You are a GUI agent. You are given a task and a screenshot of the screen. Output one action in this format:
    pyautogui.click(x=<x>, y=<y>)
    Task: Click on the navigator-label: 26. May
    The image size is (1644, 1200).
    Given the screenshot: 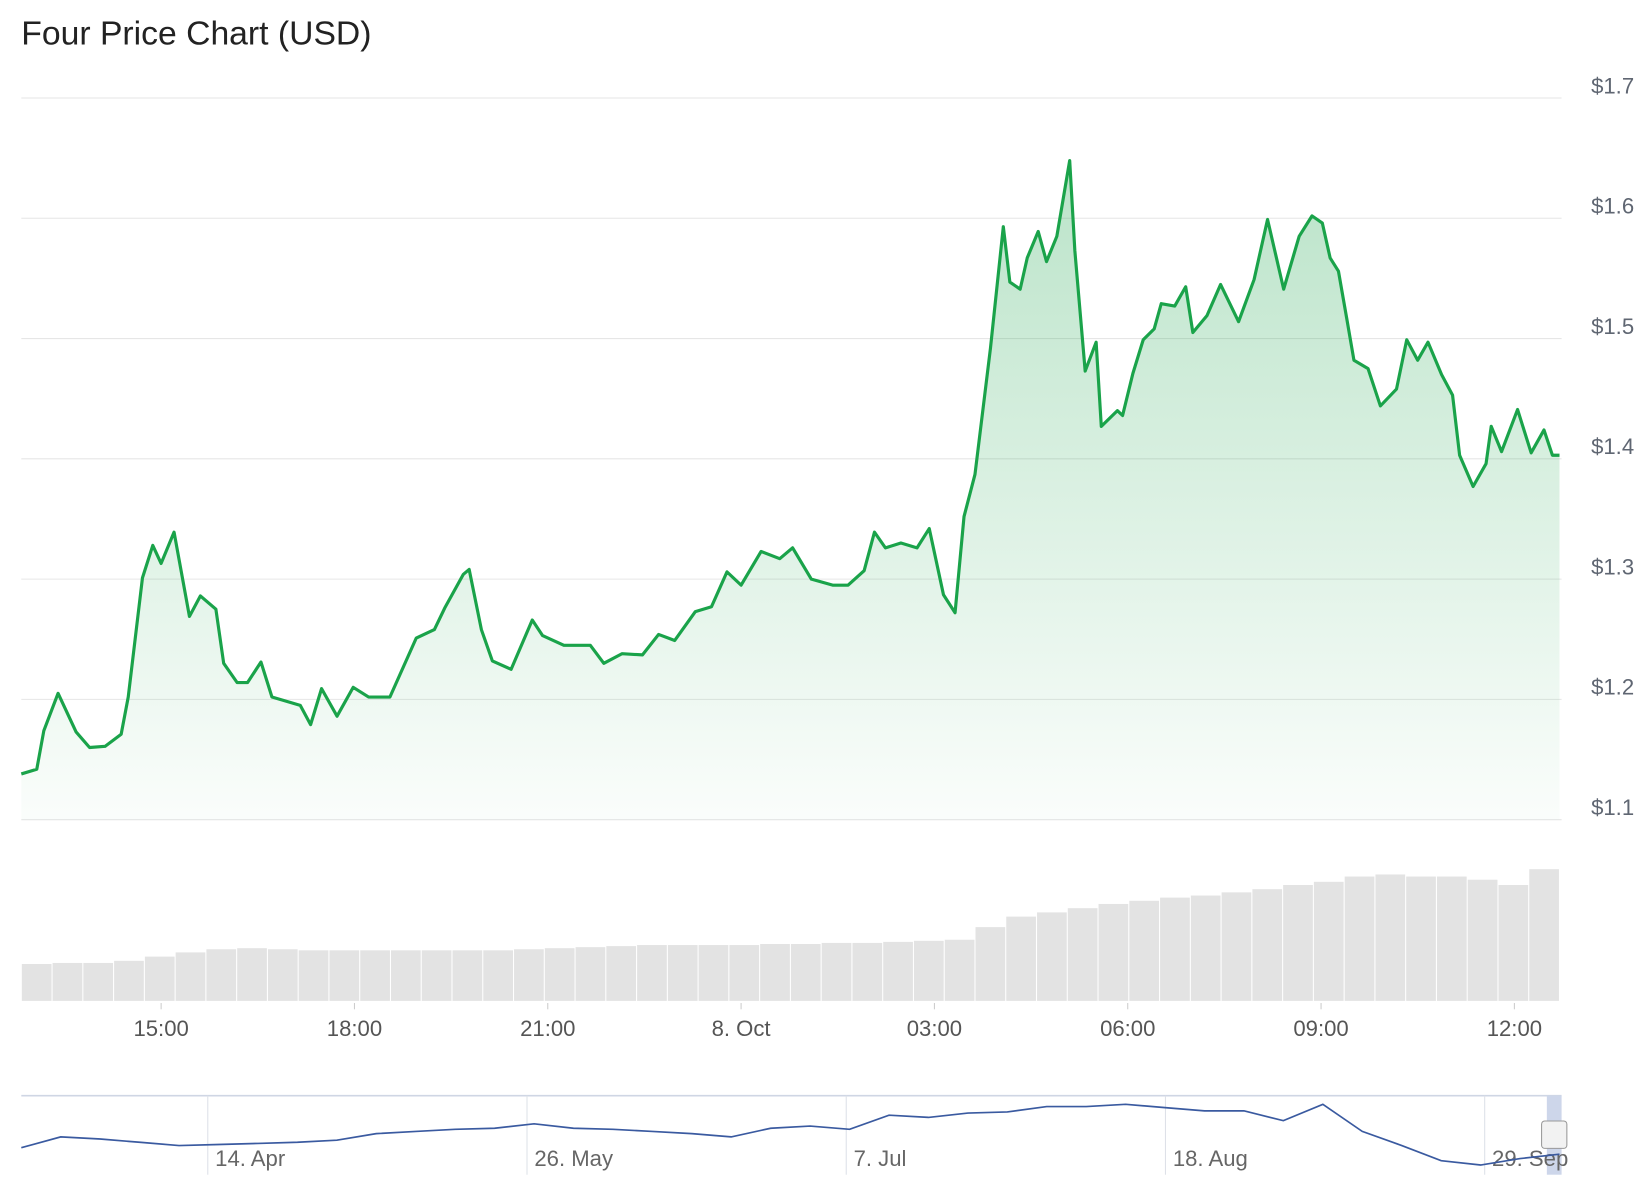 What is the action you would take?
    pyautogui.click(x=574, y=1158)
    